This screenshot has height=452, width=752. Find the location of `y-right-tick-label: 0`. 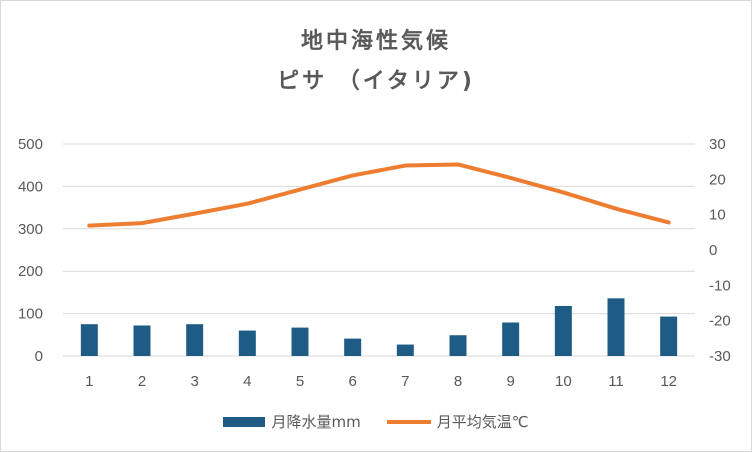

y-right-tick-label: 0 is located at coordinates (713, 250).